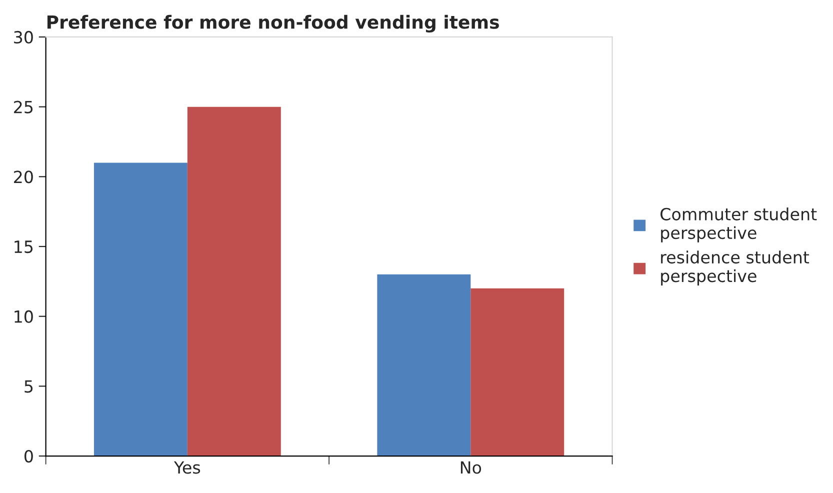 This screenshot has width=833, height=493. Describe the element at coordinates (273, 23) in the screenshot. I see `chart-title: Preference for more non-food vending items` at that location.